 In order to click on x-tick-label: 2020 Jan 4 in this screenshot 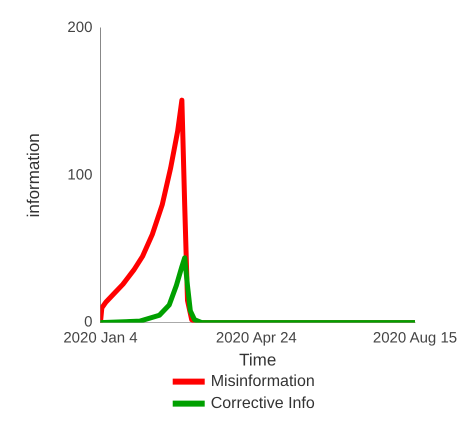, I will do `click(100, 338)`.